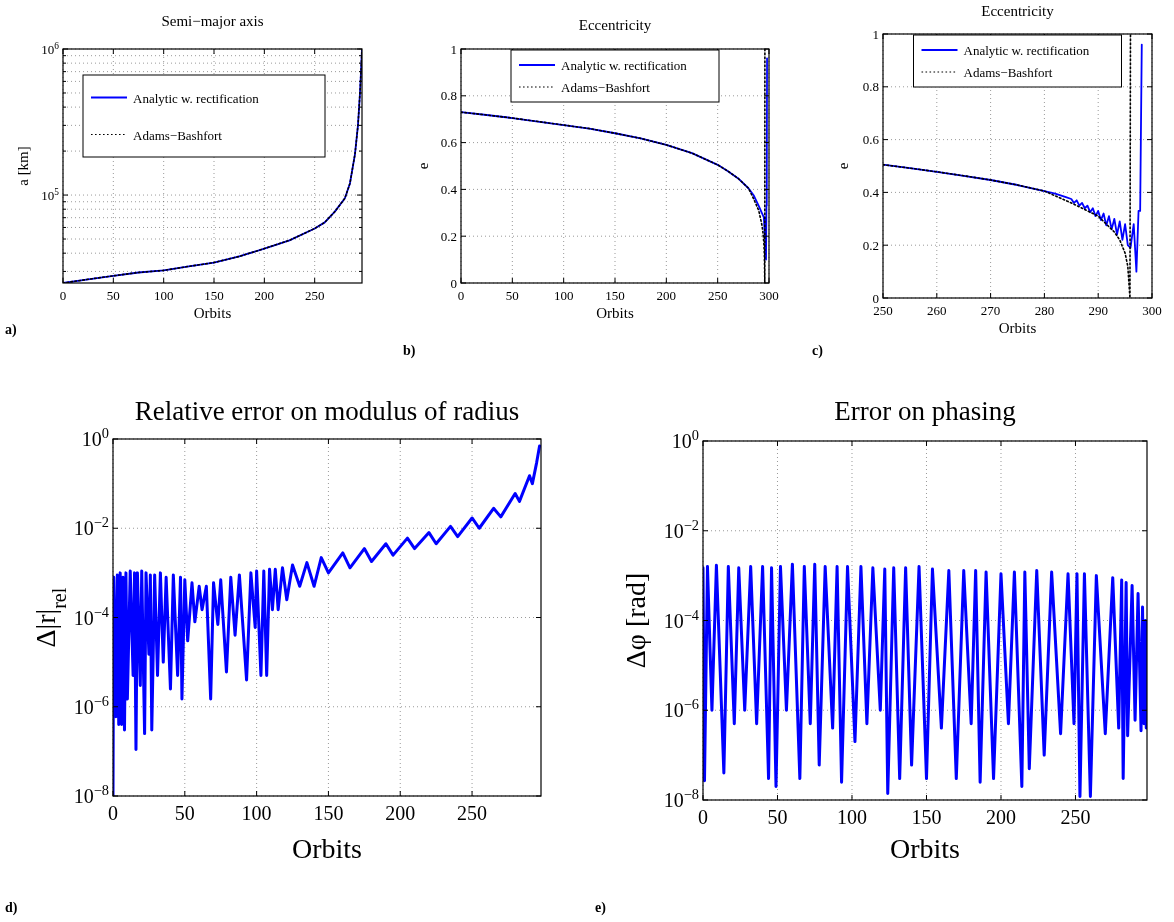  What do you see at coordinates (327, 411) in the screenshot?
I see `chart-title: Relative error on modulus of radius` at bounding box center [327, 411].